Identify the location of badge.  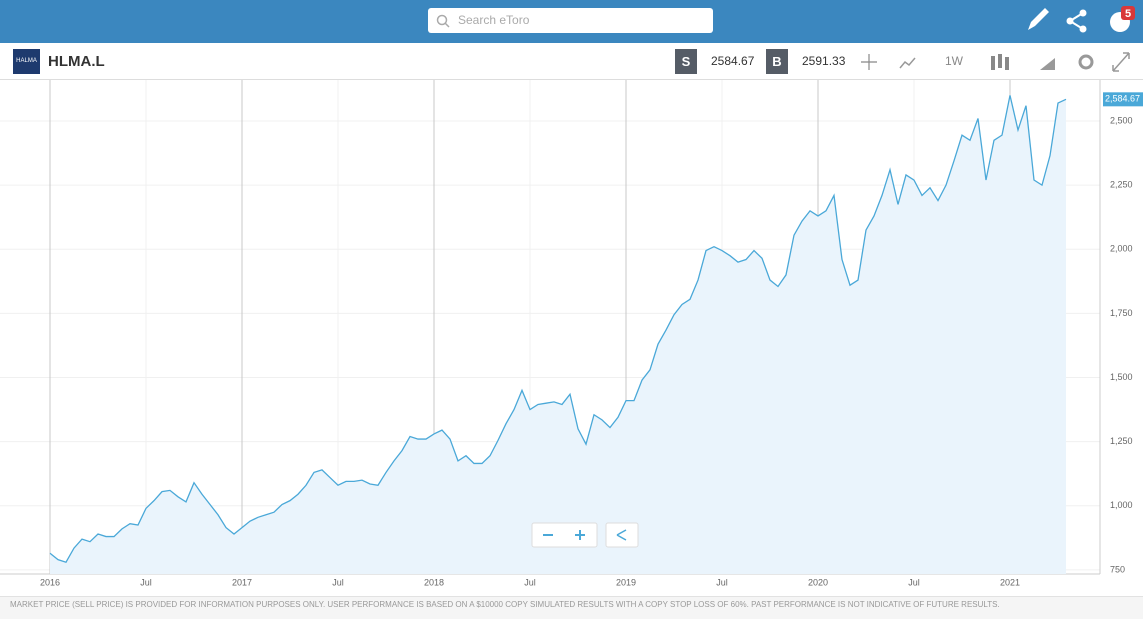
(1128, 13).